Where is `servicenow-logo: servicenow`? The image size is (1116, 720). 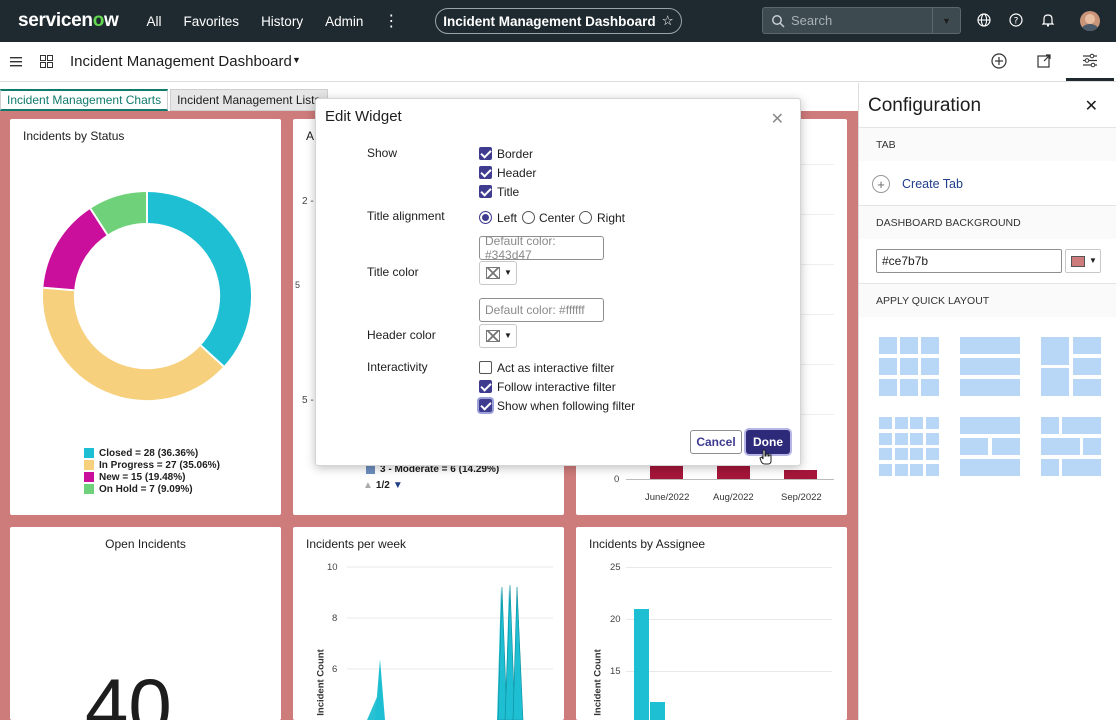
servicenow-logo: servicenow is located at coordinates (68, 20).